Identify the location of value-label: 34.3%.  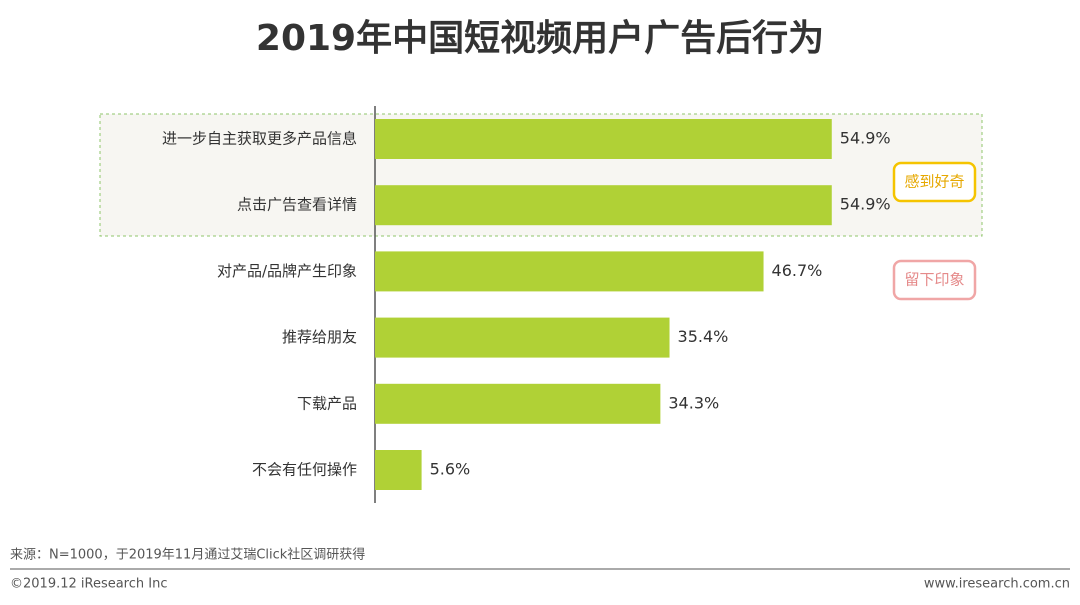
(693, 402).